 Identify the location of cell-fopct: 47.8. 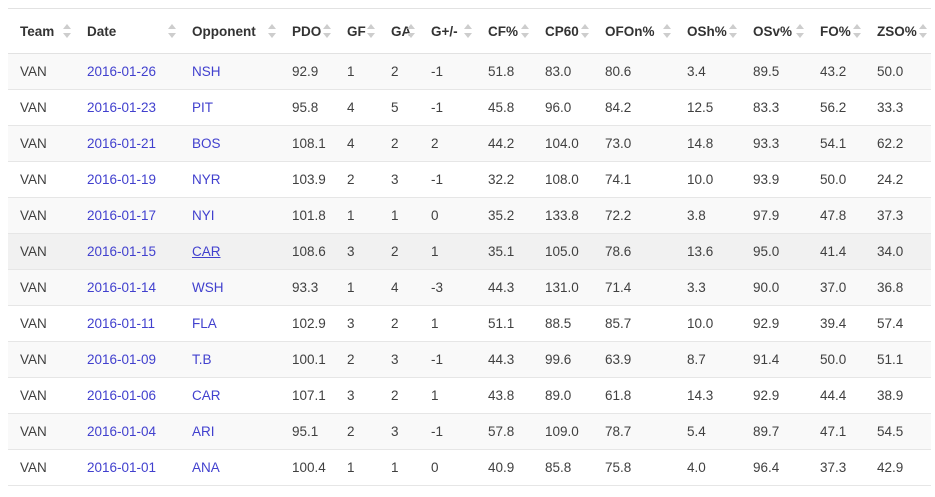
(836, 215).